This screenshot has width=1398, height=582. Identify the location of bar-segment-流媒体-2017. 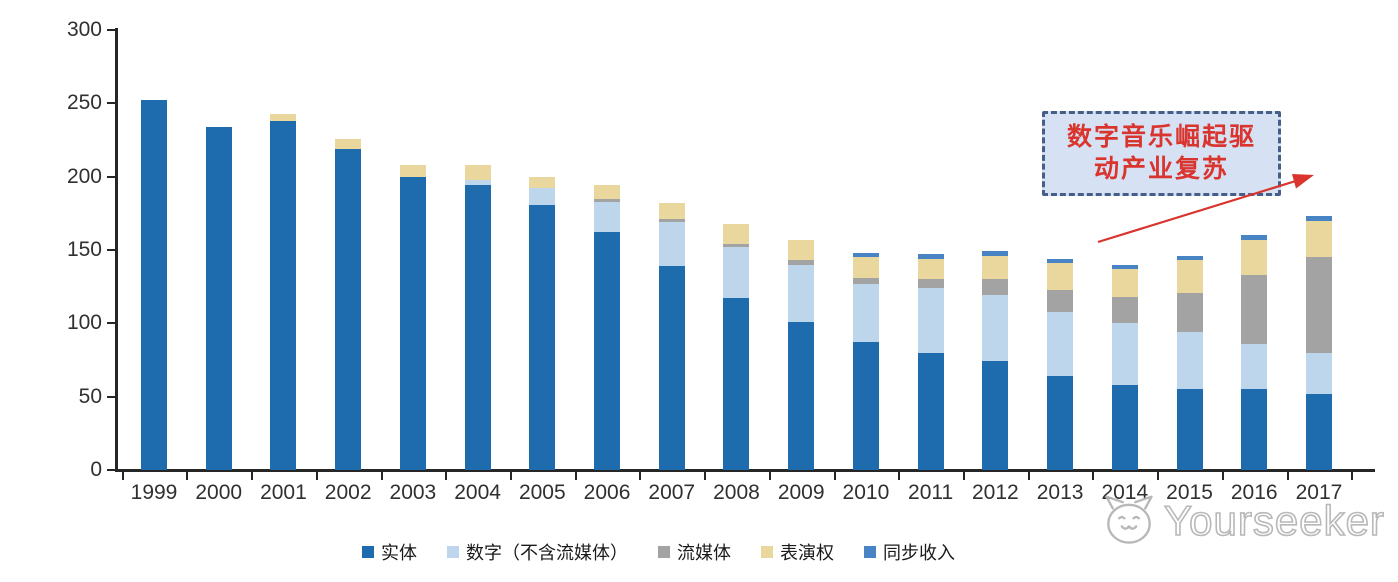
(1318, 305).